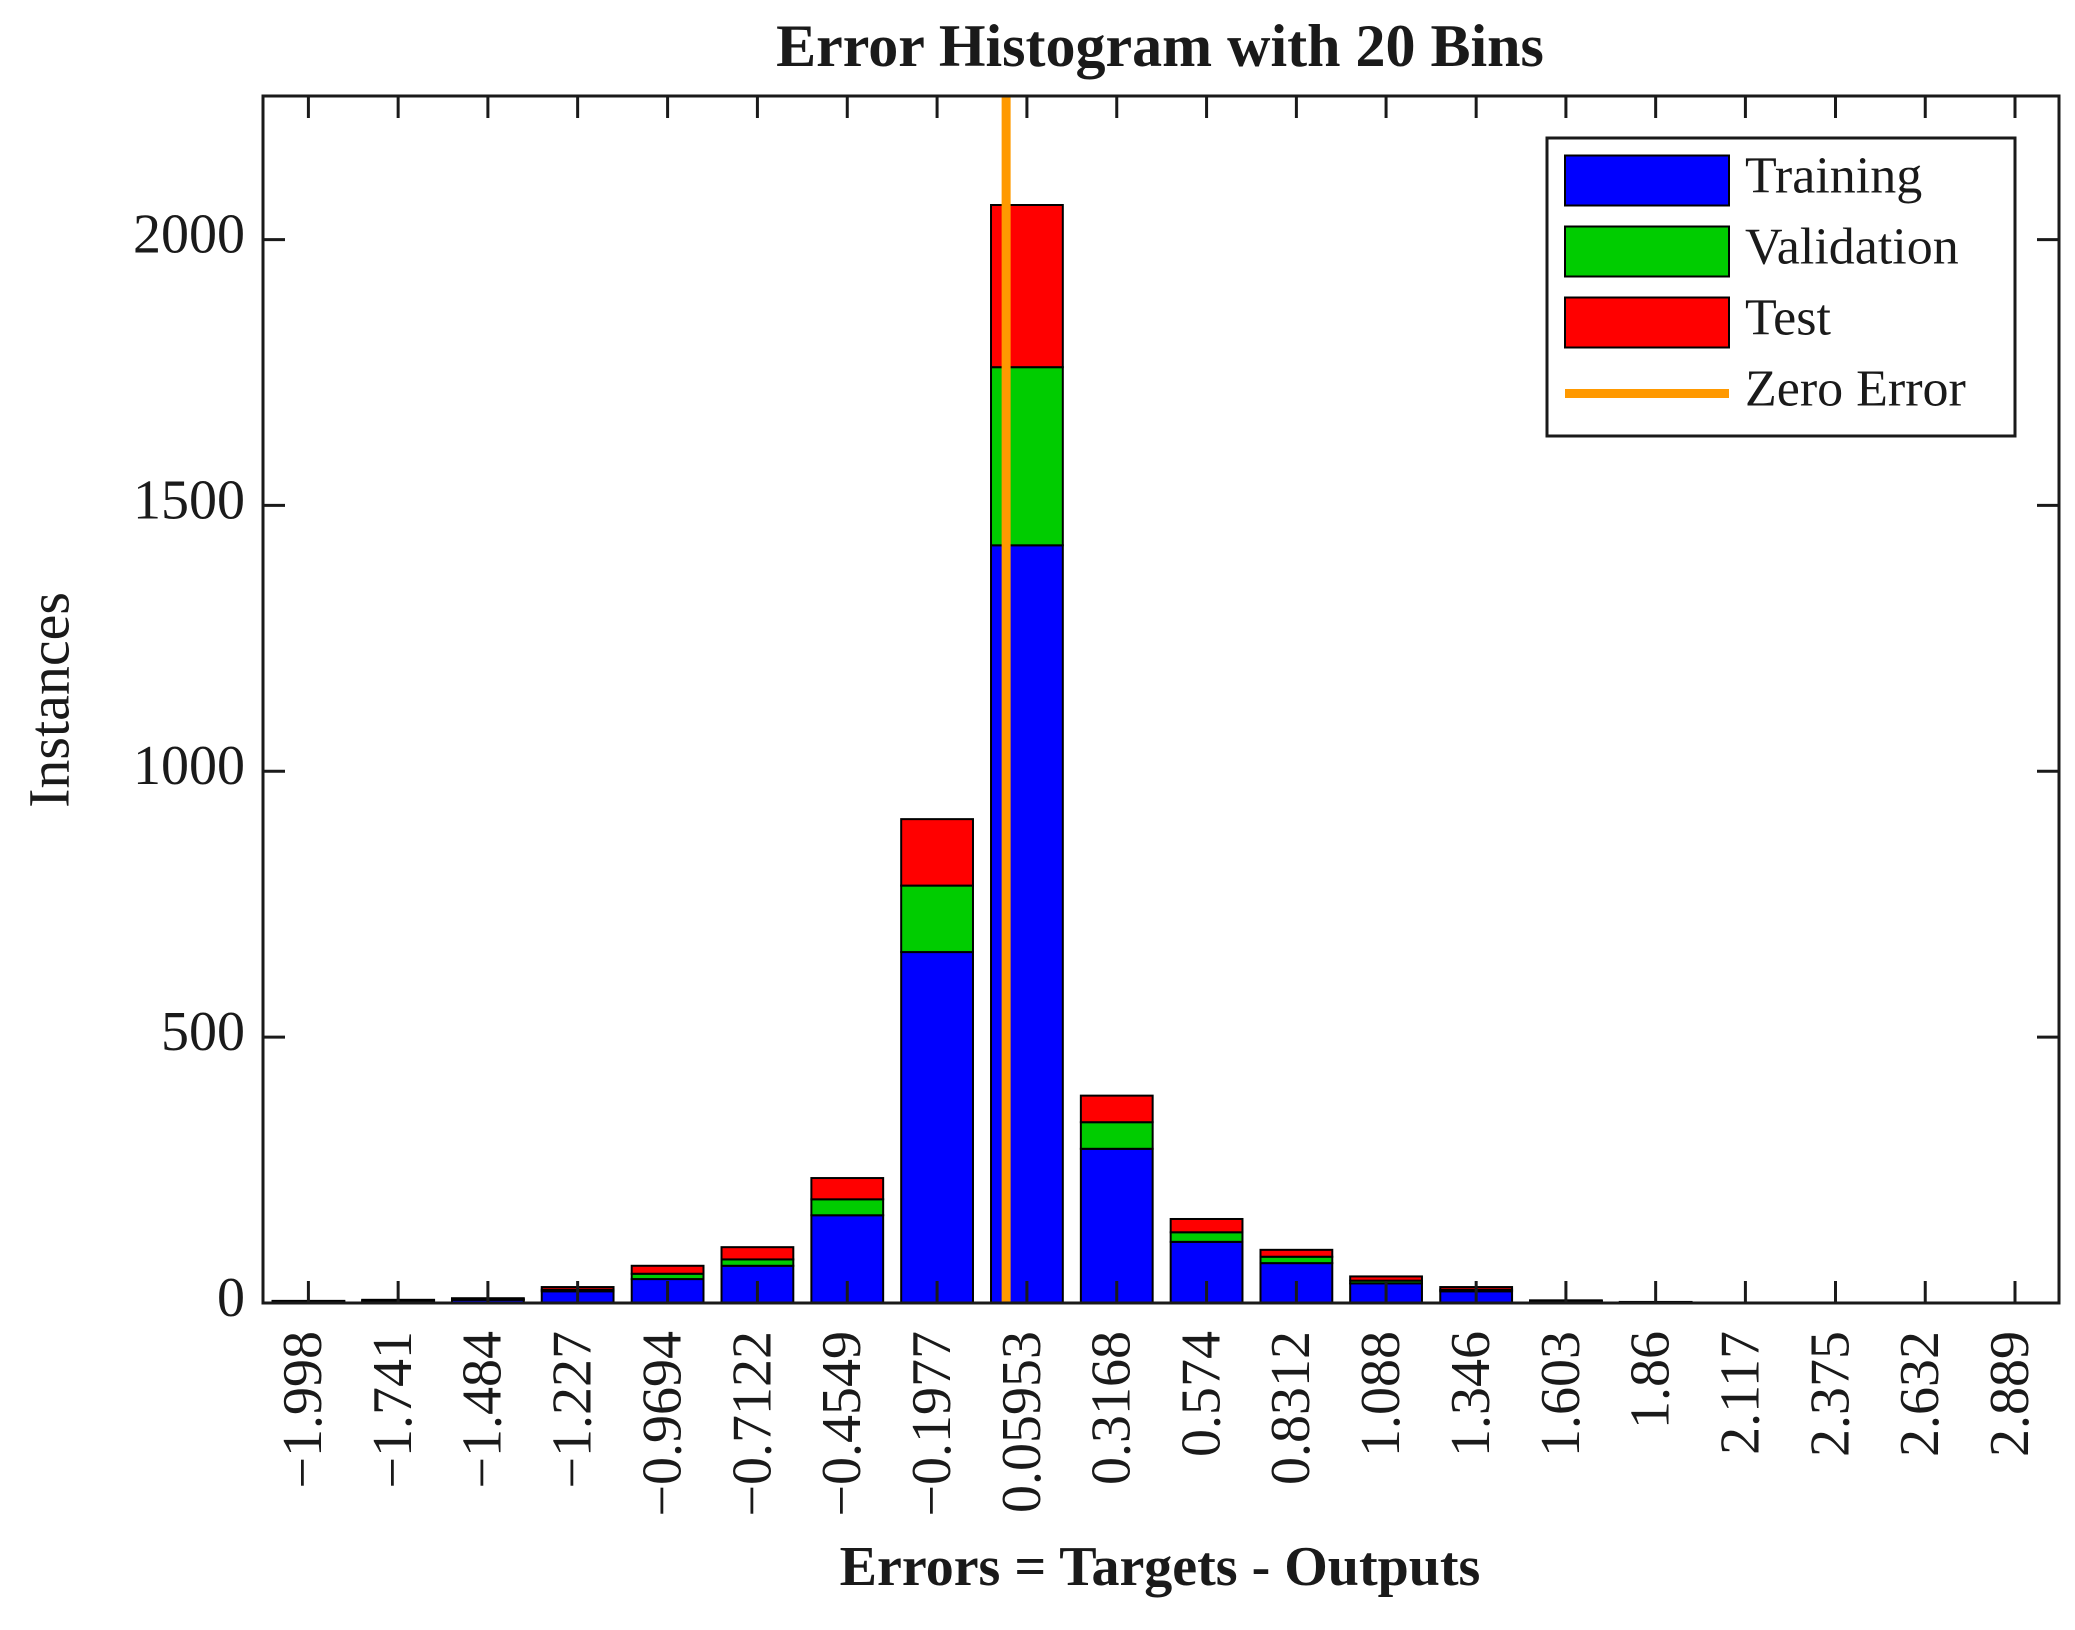  I want to click on legend-label: Validation, so click(1852, 246).